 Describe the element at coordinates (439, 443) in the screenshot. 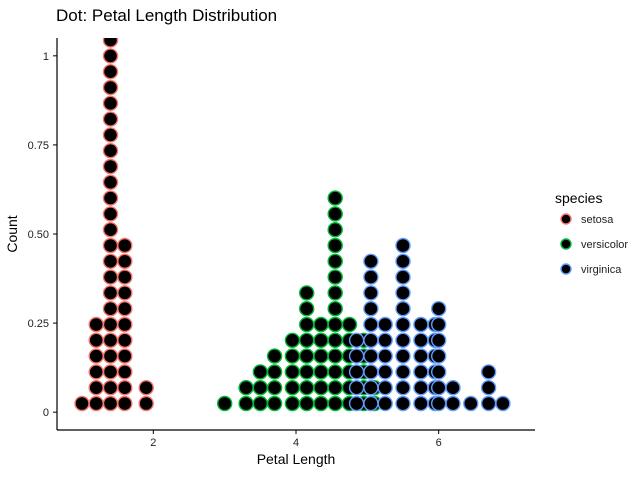

I see `x-tick-label: 6` at that location.